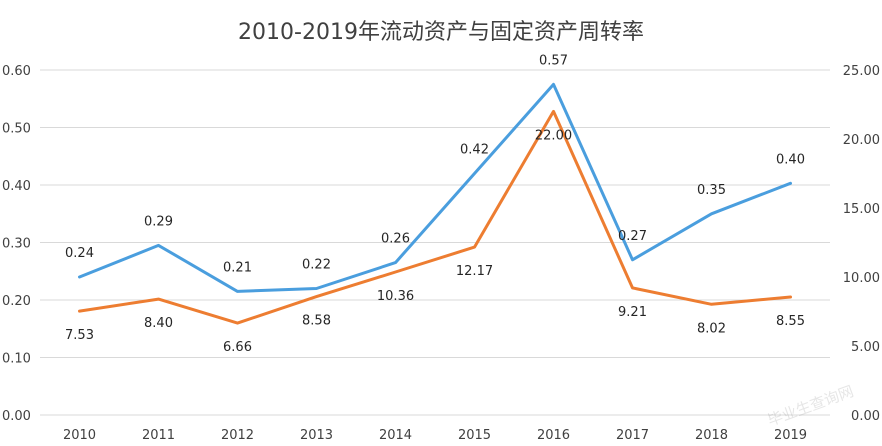 The width and height of the screenshot is (882, 446). What do you see at coordinates (158, 435) in the screenshot?
I see `x-tick-label: 2011` at bounding box center [158, 435].